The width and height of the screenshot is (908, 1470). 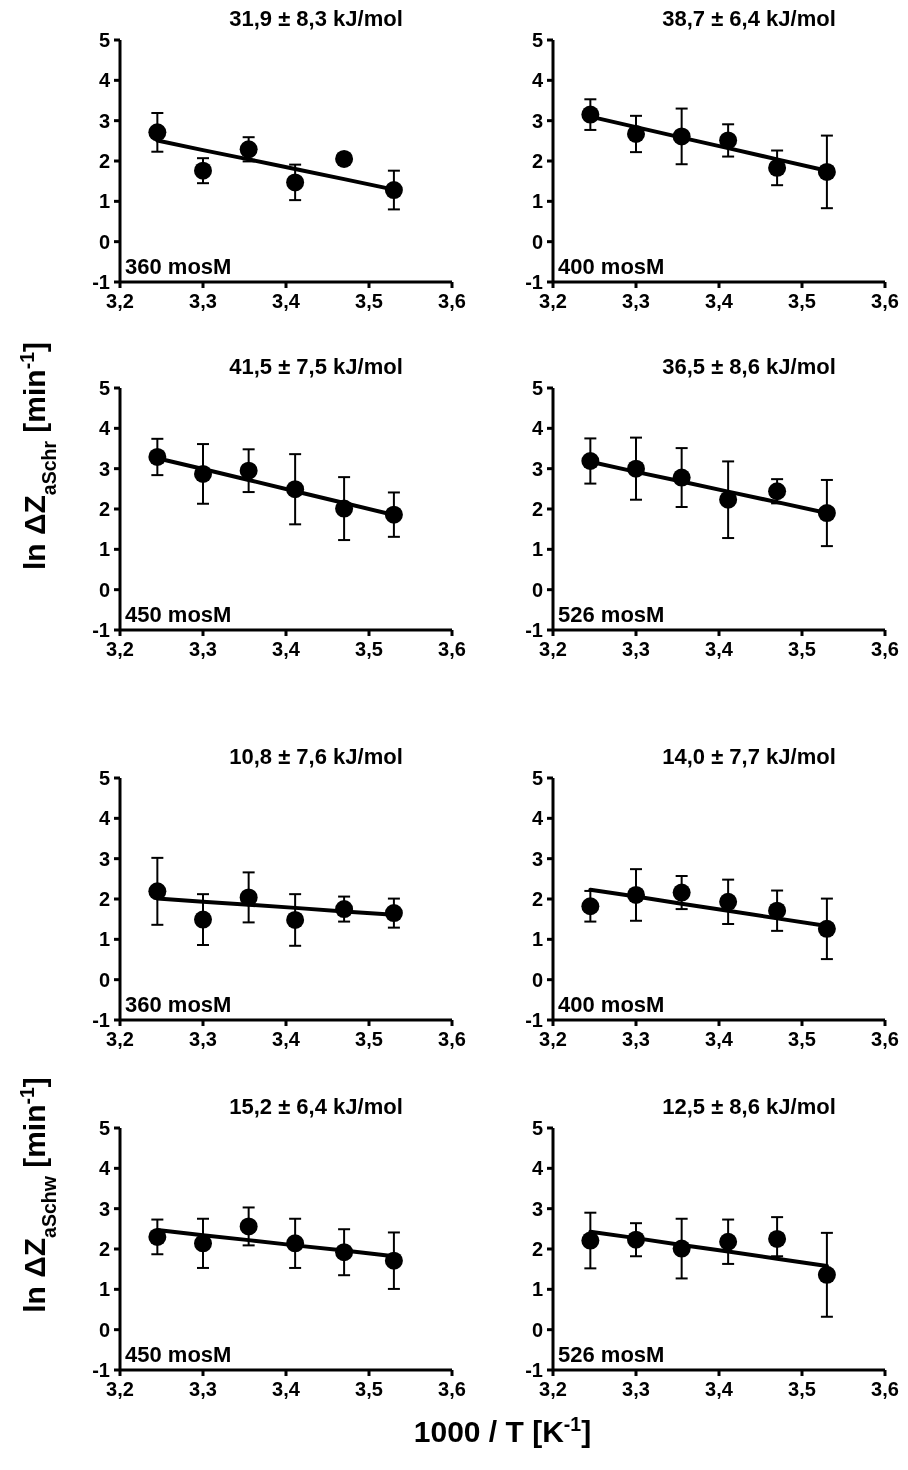 What do you see at coordinates (611, 1004) in the screenshot?
I see `annotation: 400 mosM` at bounding box center [611, 1004].